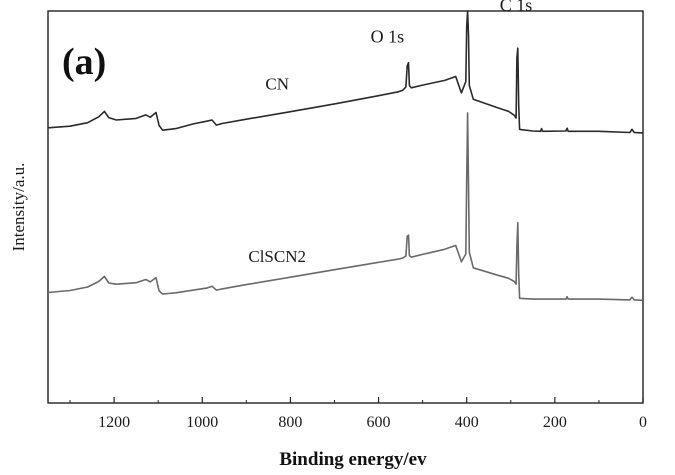  Describe the element at coordinates (555, 422) in the screenshot. I see `x-tick-label: 200` at that location.